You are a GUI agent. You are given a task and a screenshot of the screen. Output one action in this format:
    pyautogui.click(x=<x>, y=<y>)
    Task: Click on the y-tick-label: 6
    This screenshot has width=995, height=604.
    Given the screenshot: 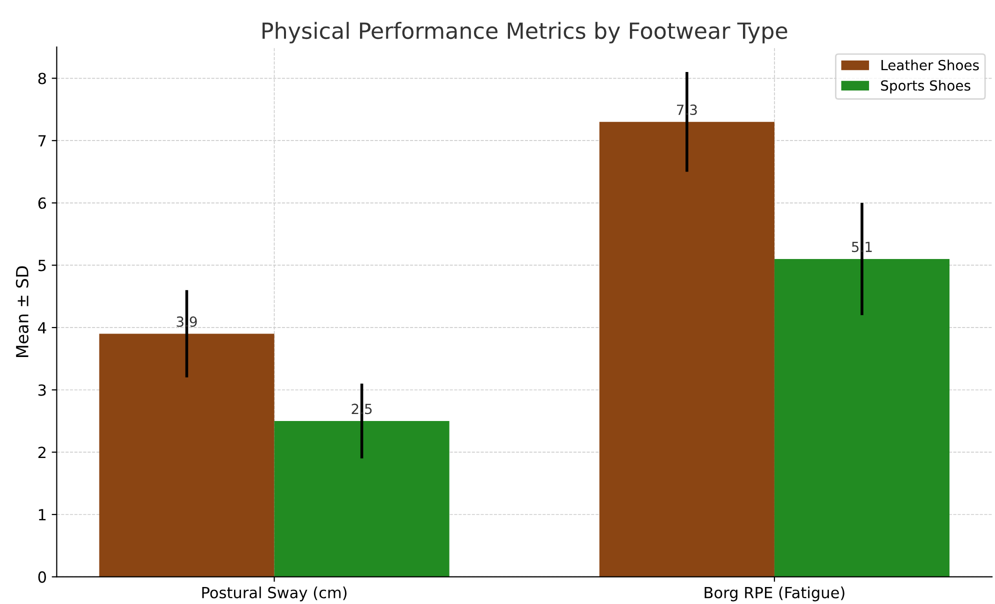 What is the action you would take?
    pyautogui.click(x=42, y=203)
    